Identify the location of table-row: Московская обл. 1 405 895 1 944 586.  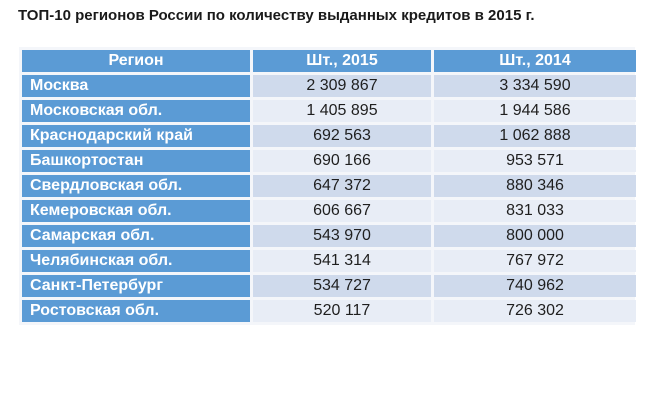
(329, 111).